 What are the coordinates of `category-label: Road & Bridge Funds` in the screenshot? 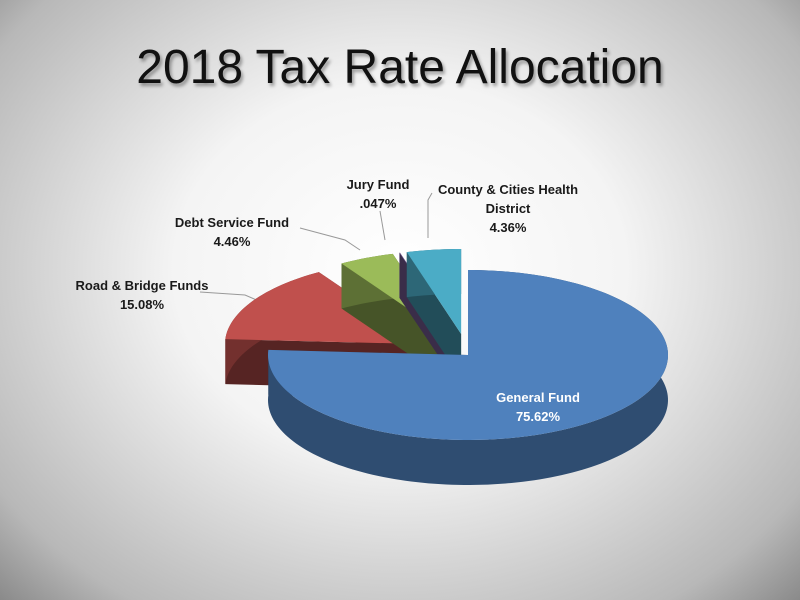 It's located at (142, 285).